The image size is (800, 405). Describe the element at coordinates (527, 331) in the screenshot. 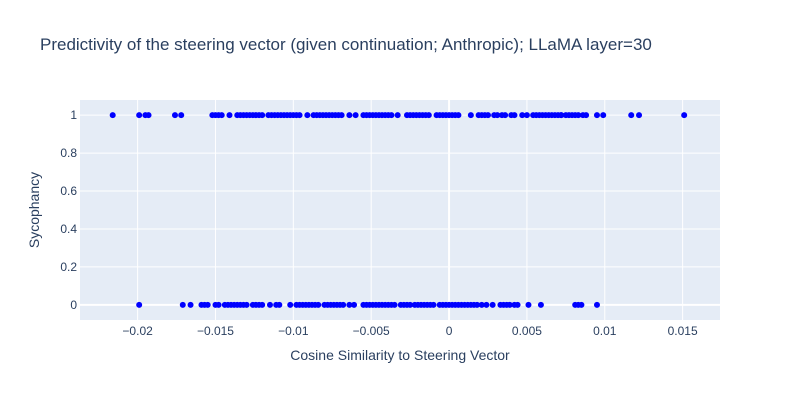

I see `x-tick-label: 0.005` at that location.